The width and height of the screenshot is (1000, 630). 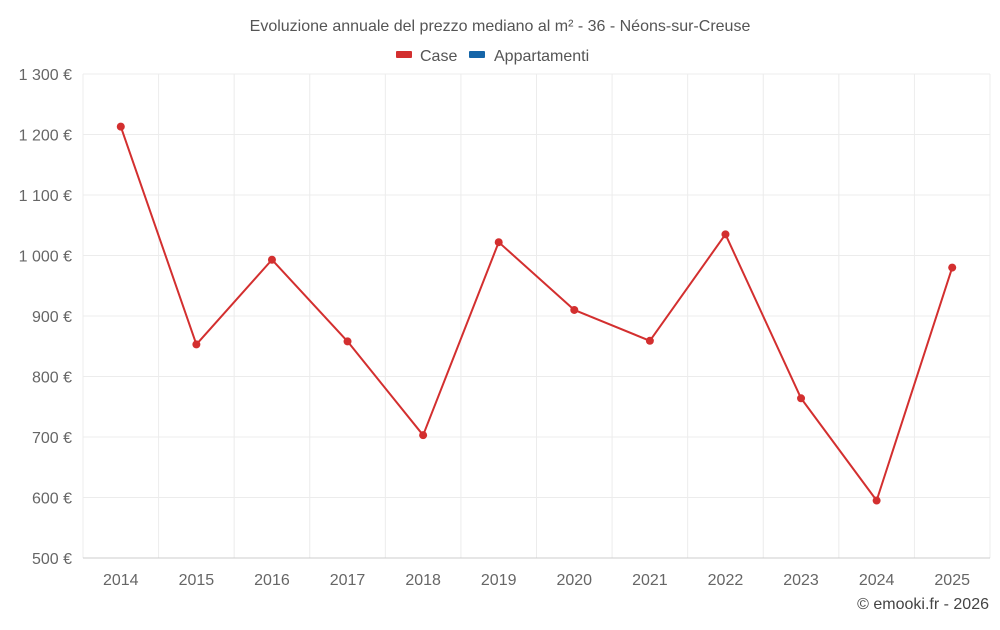 What do you see at coordinates (650, 580) in the screenshot?
I see `x-tick-label: 2021` at bounding box center [650, 580].